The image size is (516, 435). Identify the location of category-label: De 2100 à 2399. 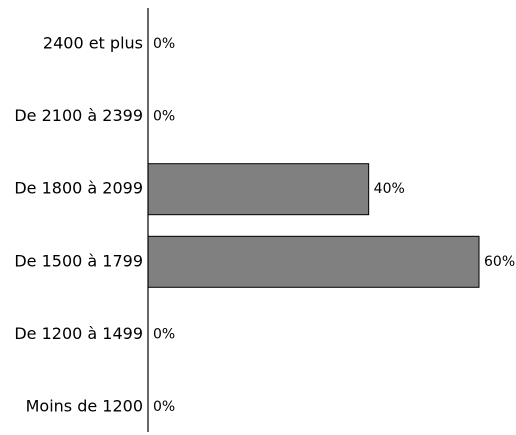
(78, 115).